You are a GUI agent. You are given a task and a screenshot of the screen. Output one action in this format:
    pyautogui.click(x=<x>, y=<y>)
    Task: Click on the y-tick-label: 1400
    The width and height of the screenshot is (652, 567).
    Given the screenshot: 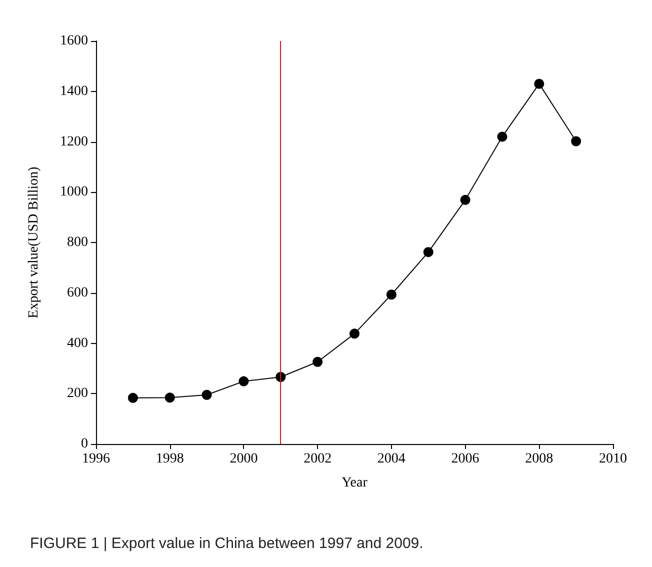 What is the action you would take?
    pyautogui.click(x=74, y=91)
    